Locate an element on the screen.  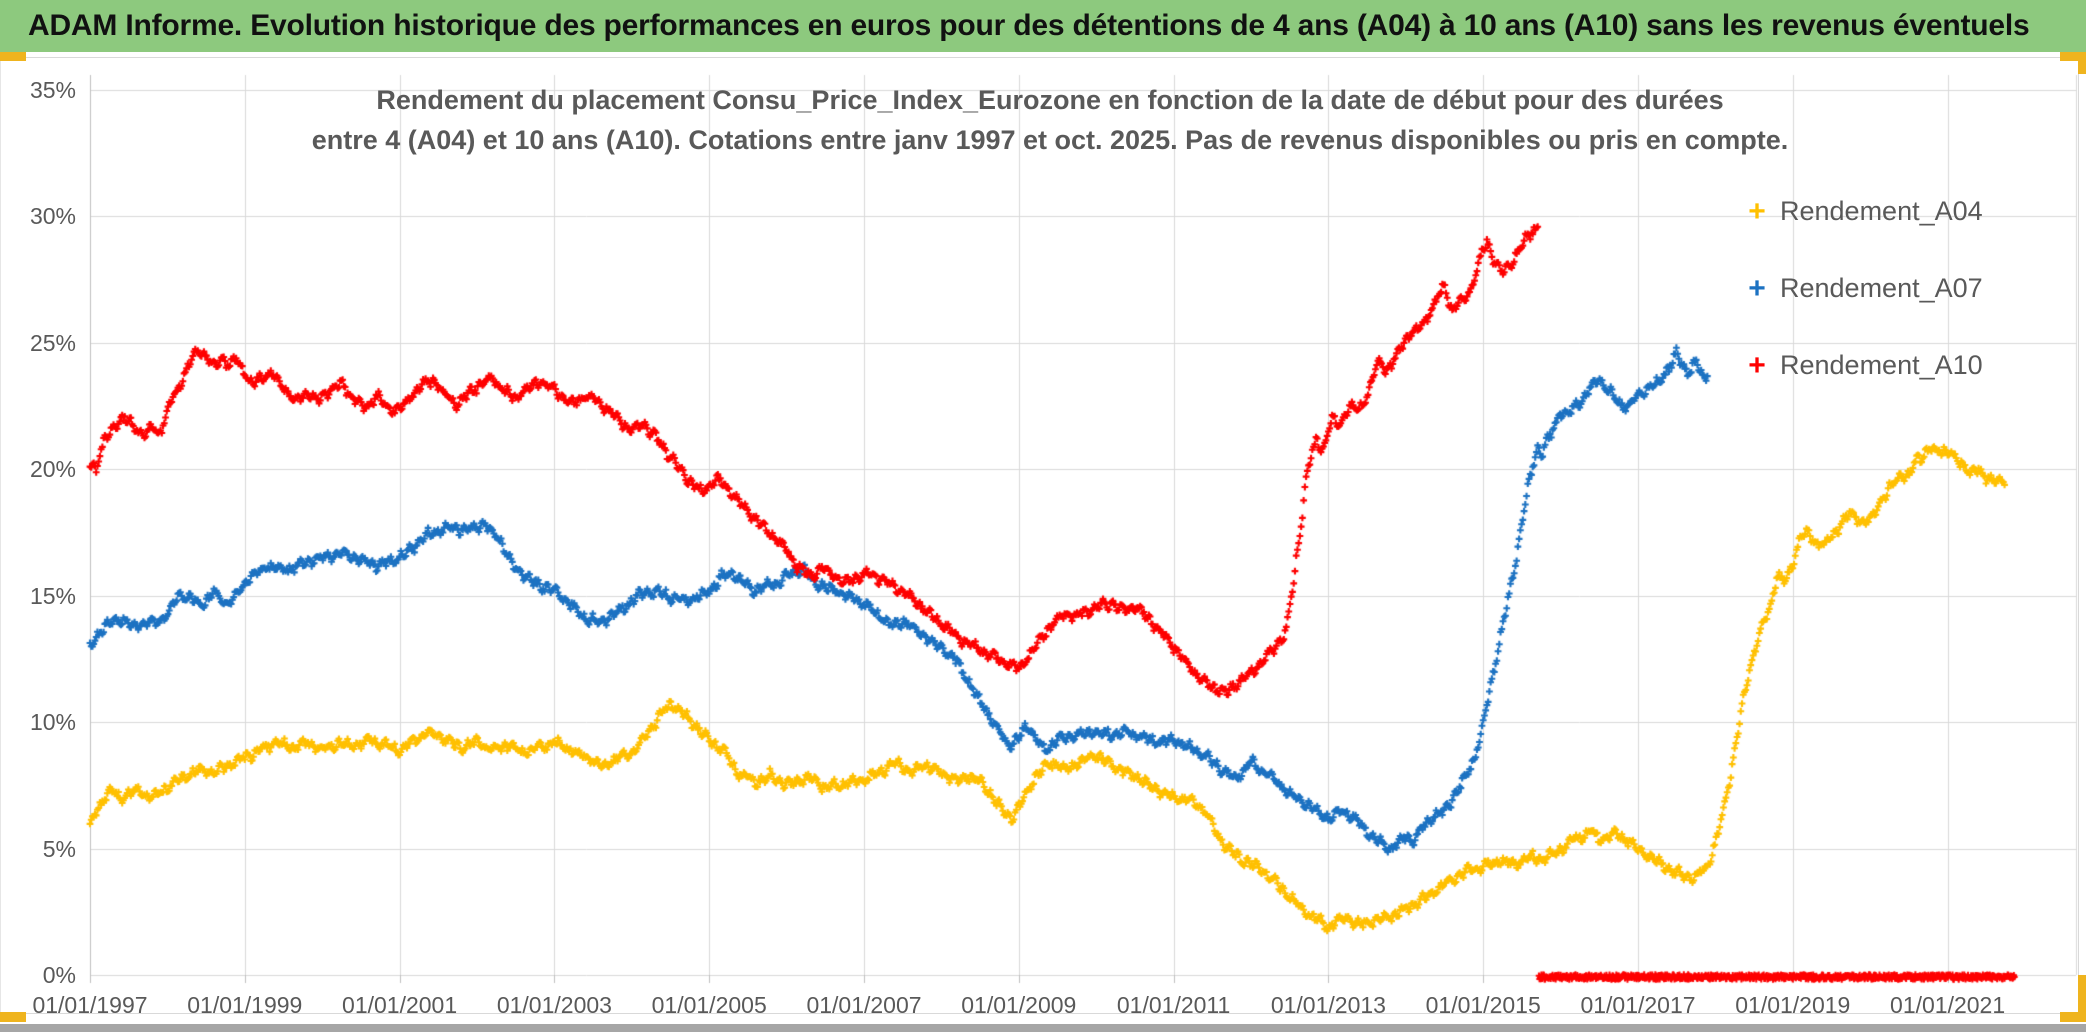
y-tick-label: 35% is located at coordinates (52, 89).